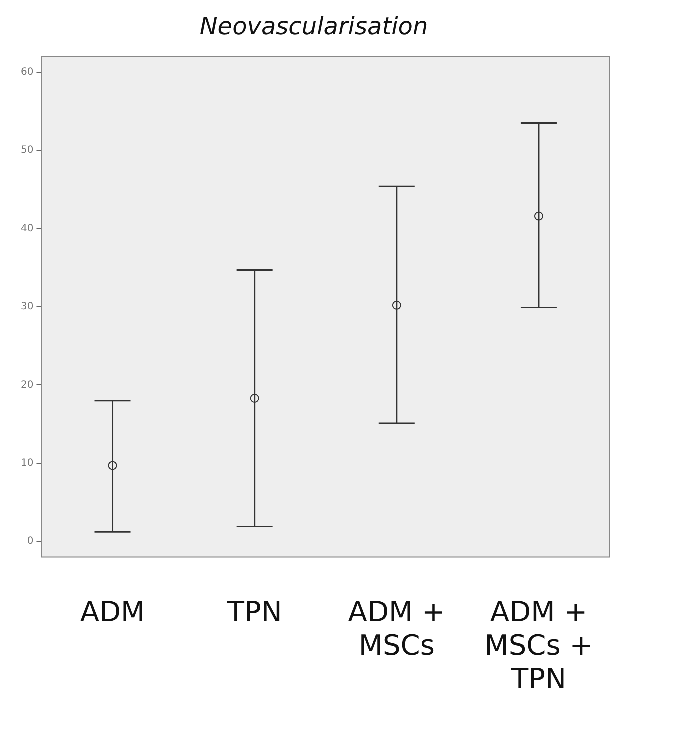 The width and height of the screenshot is (698, 747). Describe the element at coordinates (27, 72) in the screenshot. I see `y-tick-label: 60` at that location.